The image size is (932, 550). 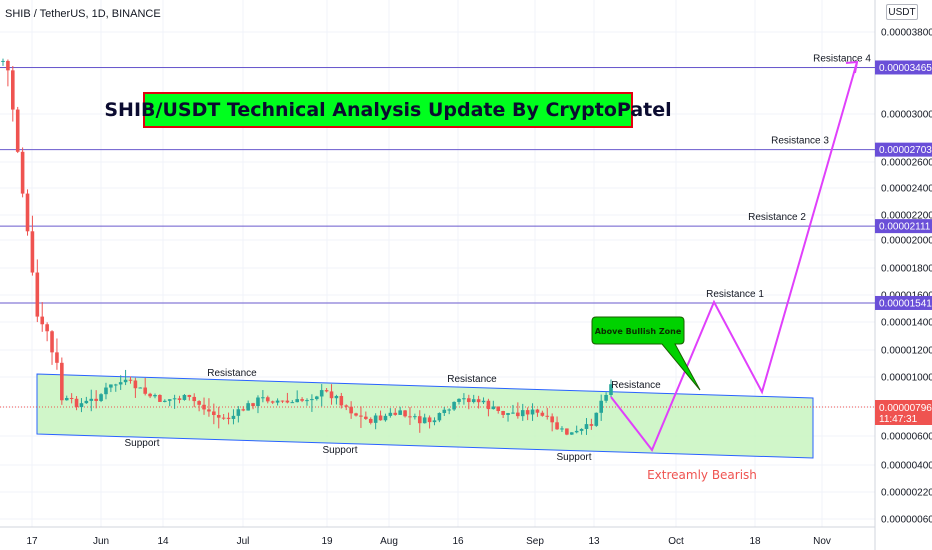 I want to click on channel-resistance-label-3: Resistance, so click(x=636, y=385).